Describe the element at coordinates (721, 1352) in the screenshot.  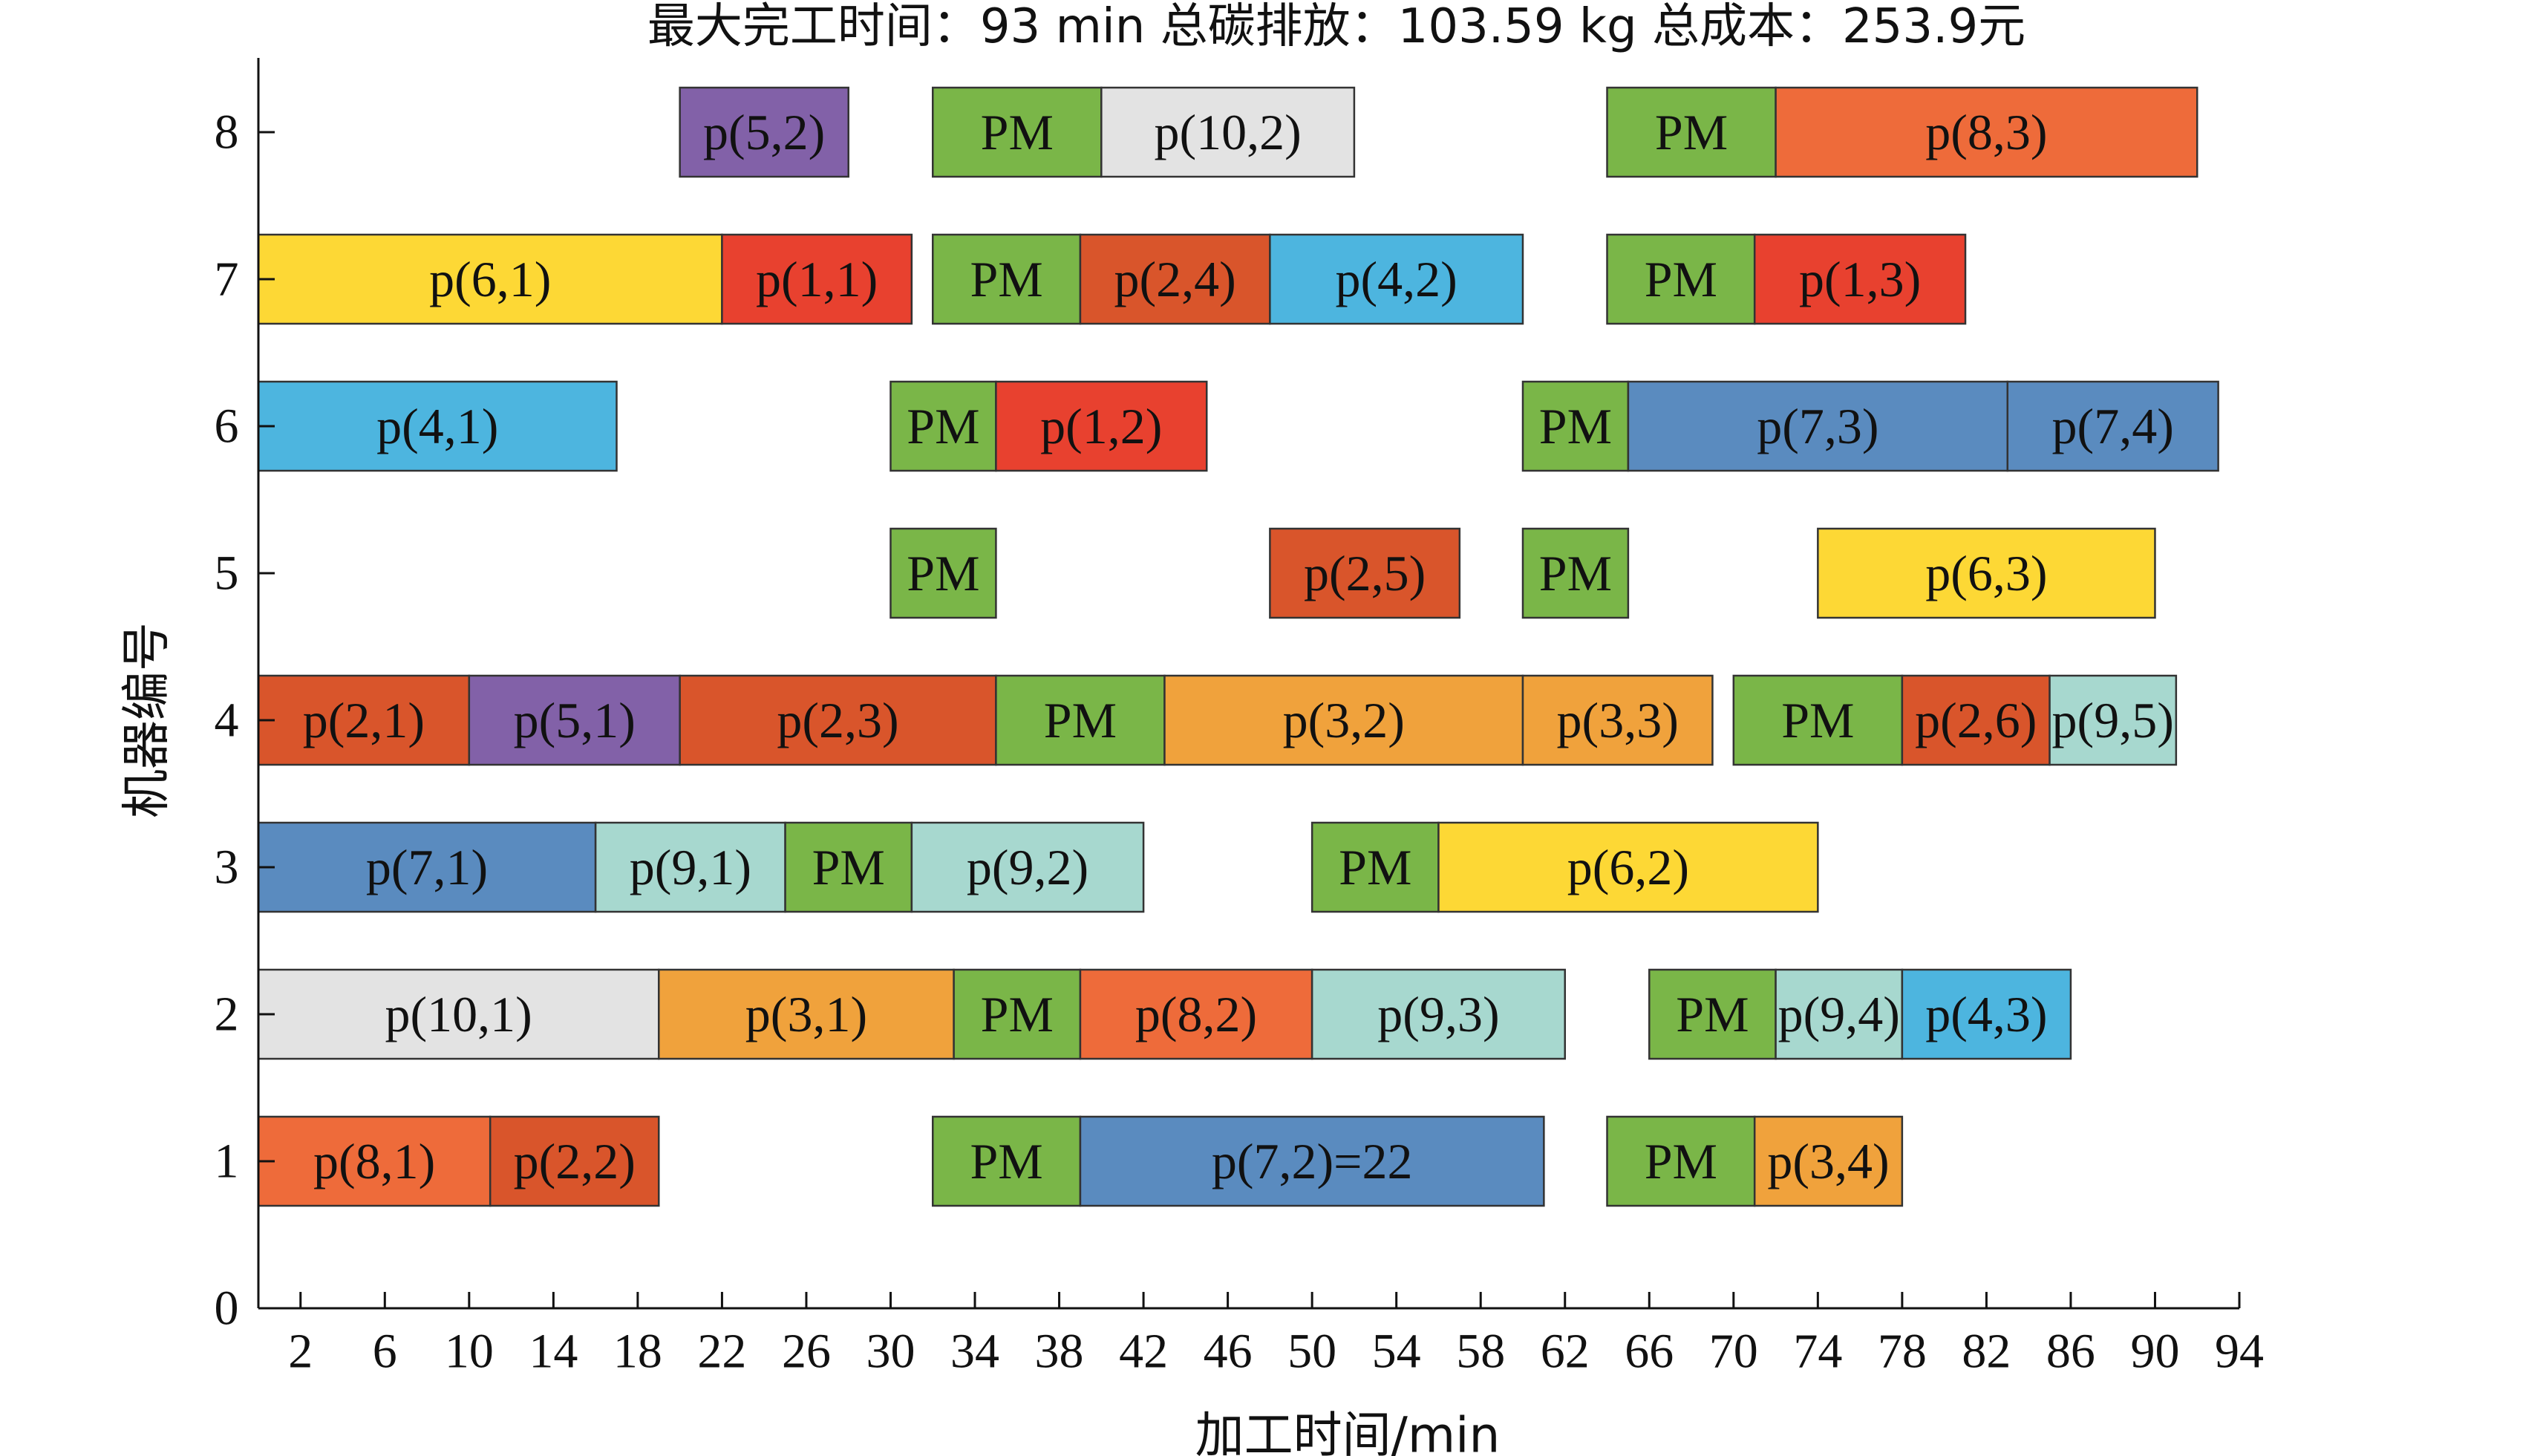
I see `x-tick-label: 22` at that location.